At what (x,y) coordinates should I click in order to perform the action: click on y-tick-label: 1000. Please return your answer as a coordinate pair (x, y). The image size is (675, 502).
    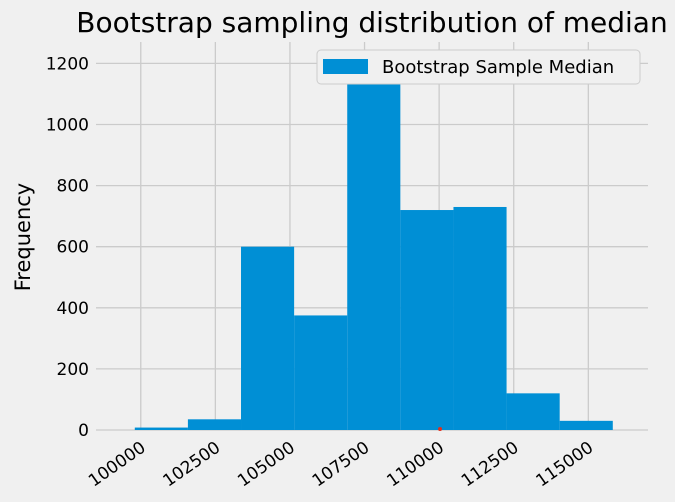
    Looking at the image, I should click on (67, 125).